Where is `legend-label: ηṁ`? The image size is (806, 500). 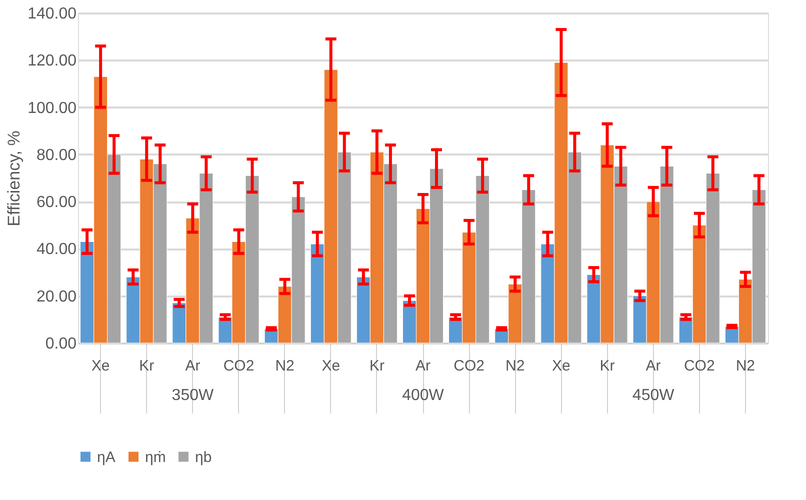 legend-label: ηṁ is located at coordinates (155, 457).